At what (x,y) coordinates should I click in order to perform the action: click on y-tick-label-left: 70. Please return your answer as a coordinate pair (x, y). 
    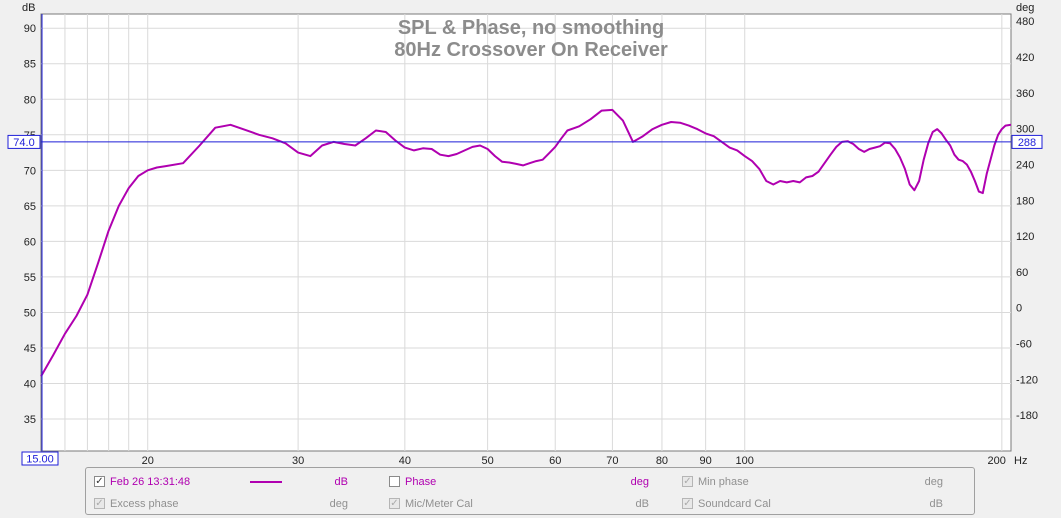
    Looking at the image, I should click on (30, 171).